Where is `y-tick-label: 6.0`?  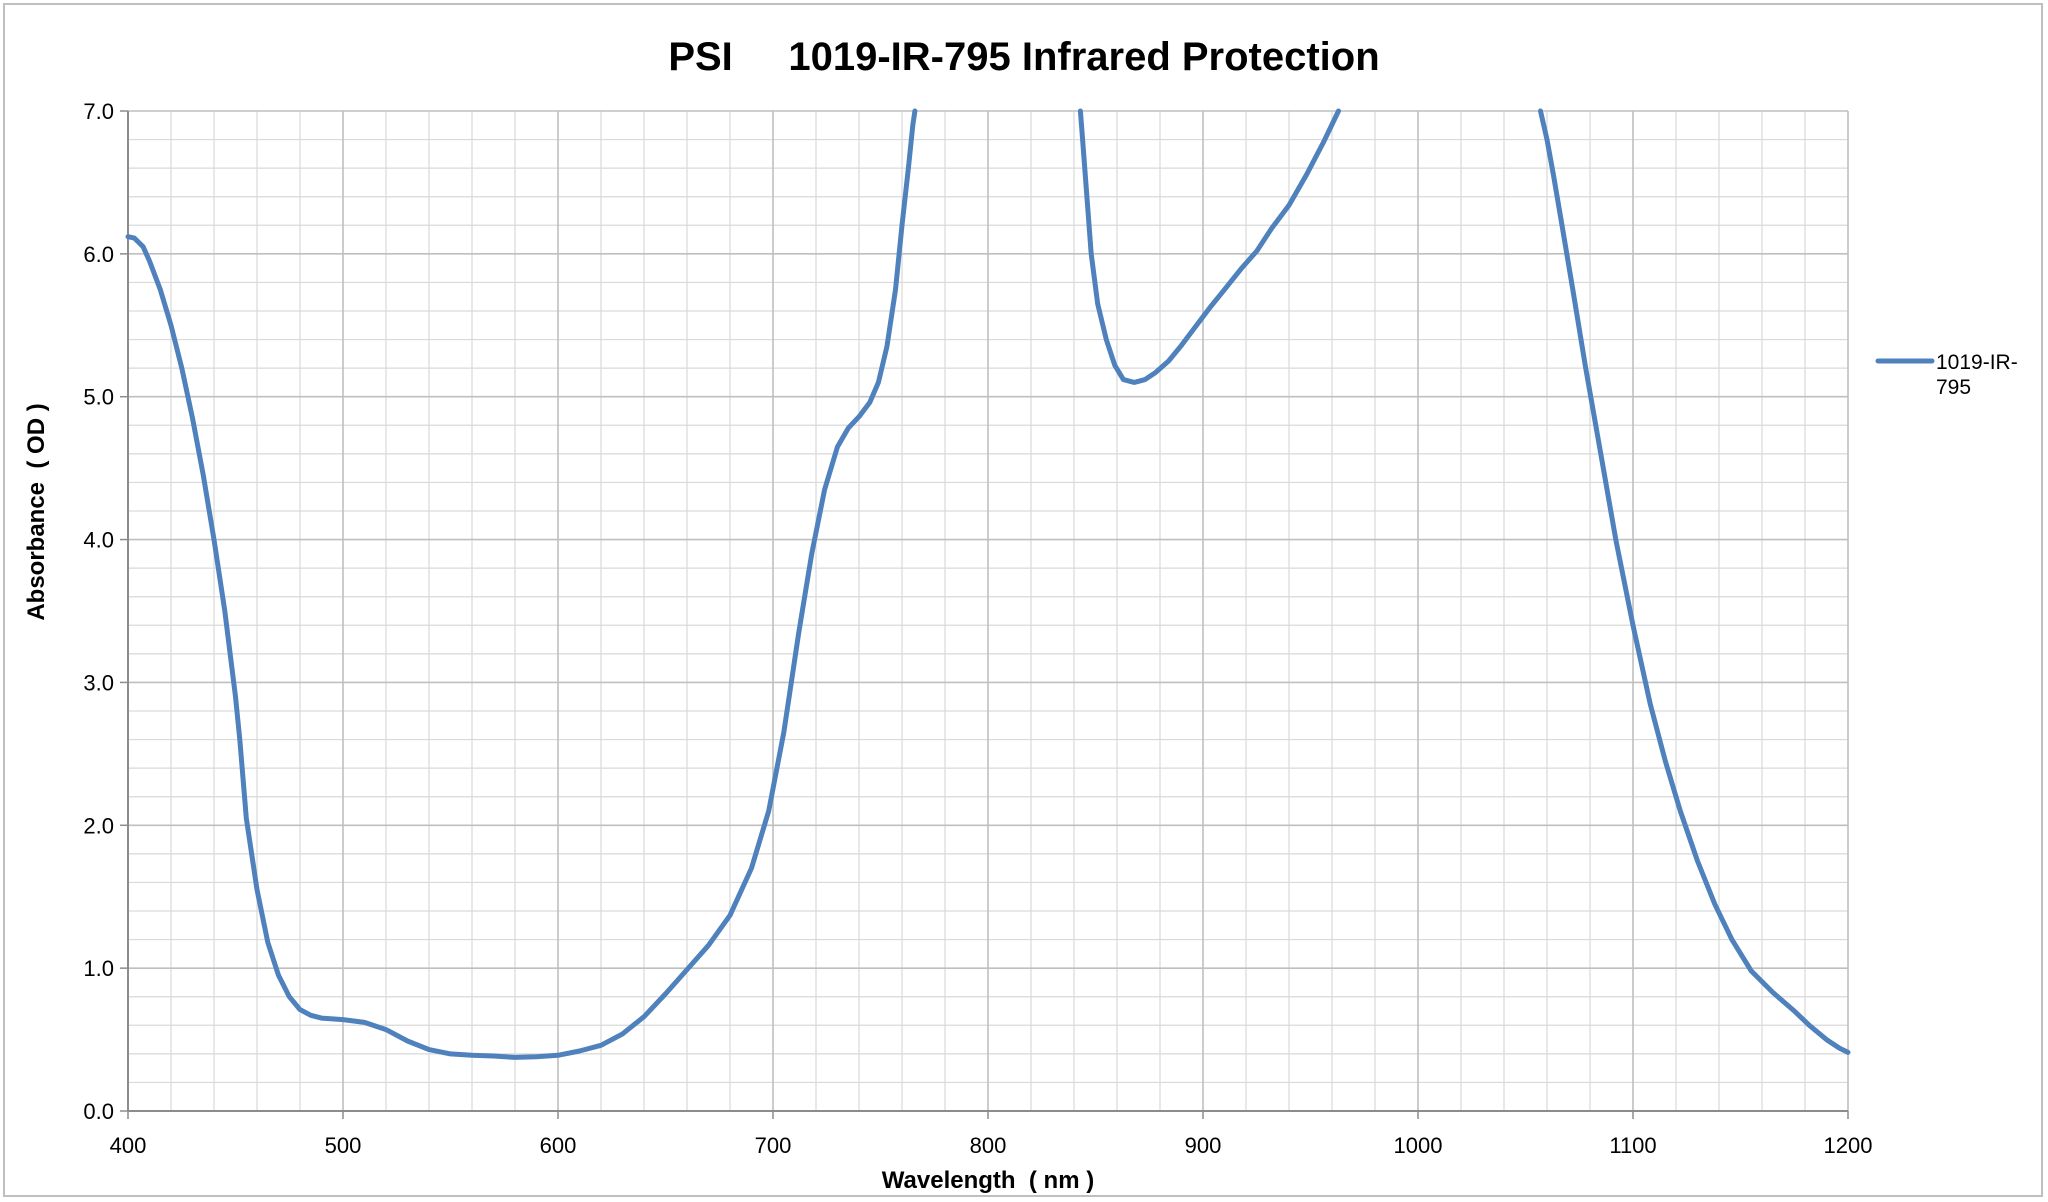 y-tick-label: 6.0 is located at coordinates (98, 254).